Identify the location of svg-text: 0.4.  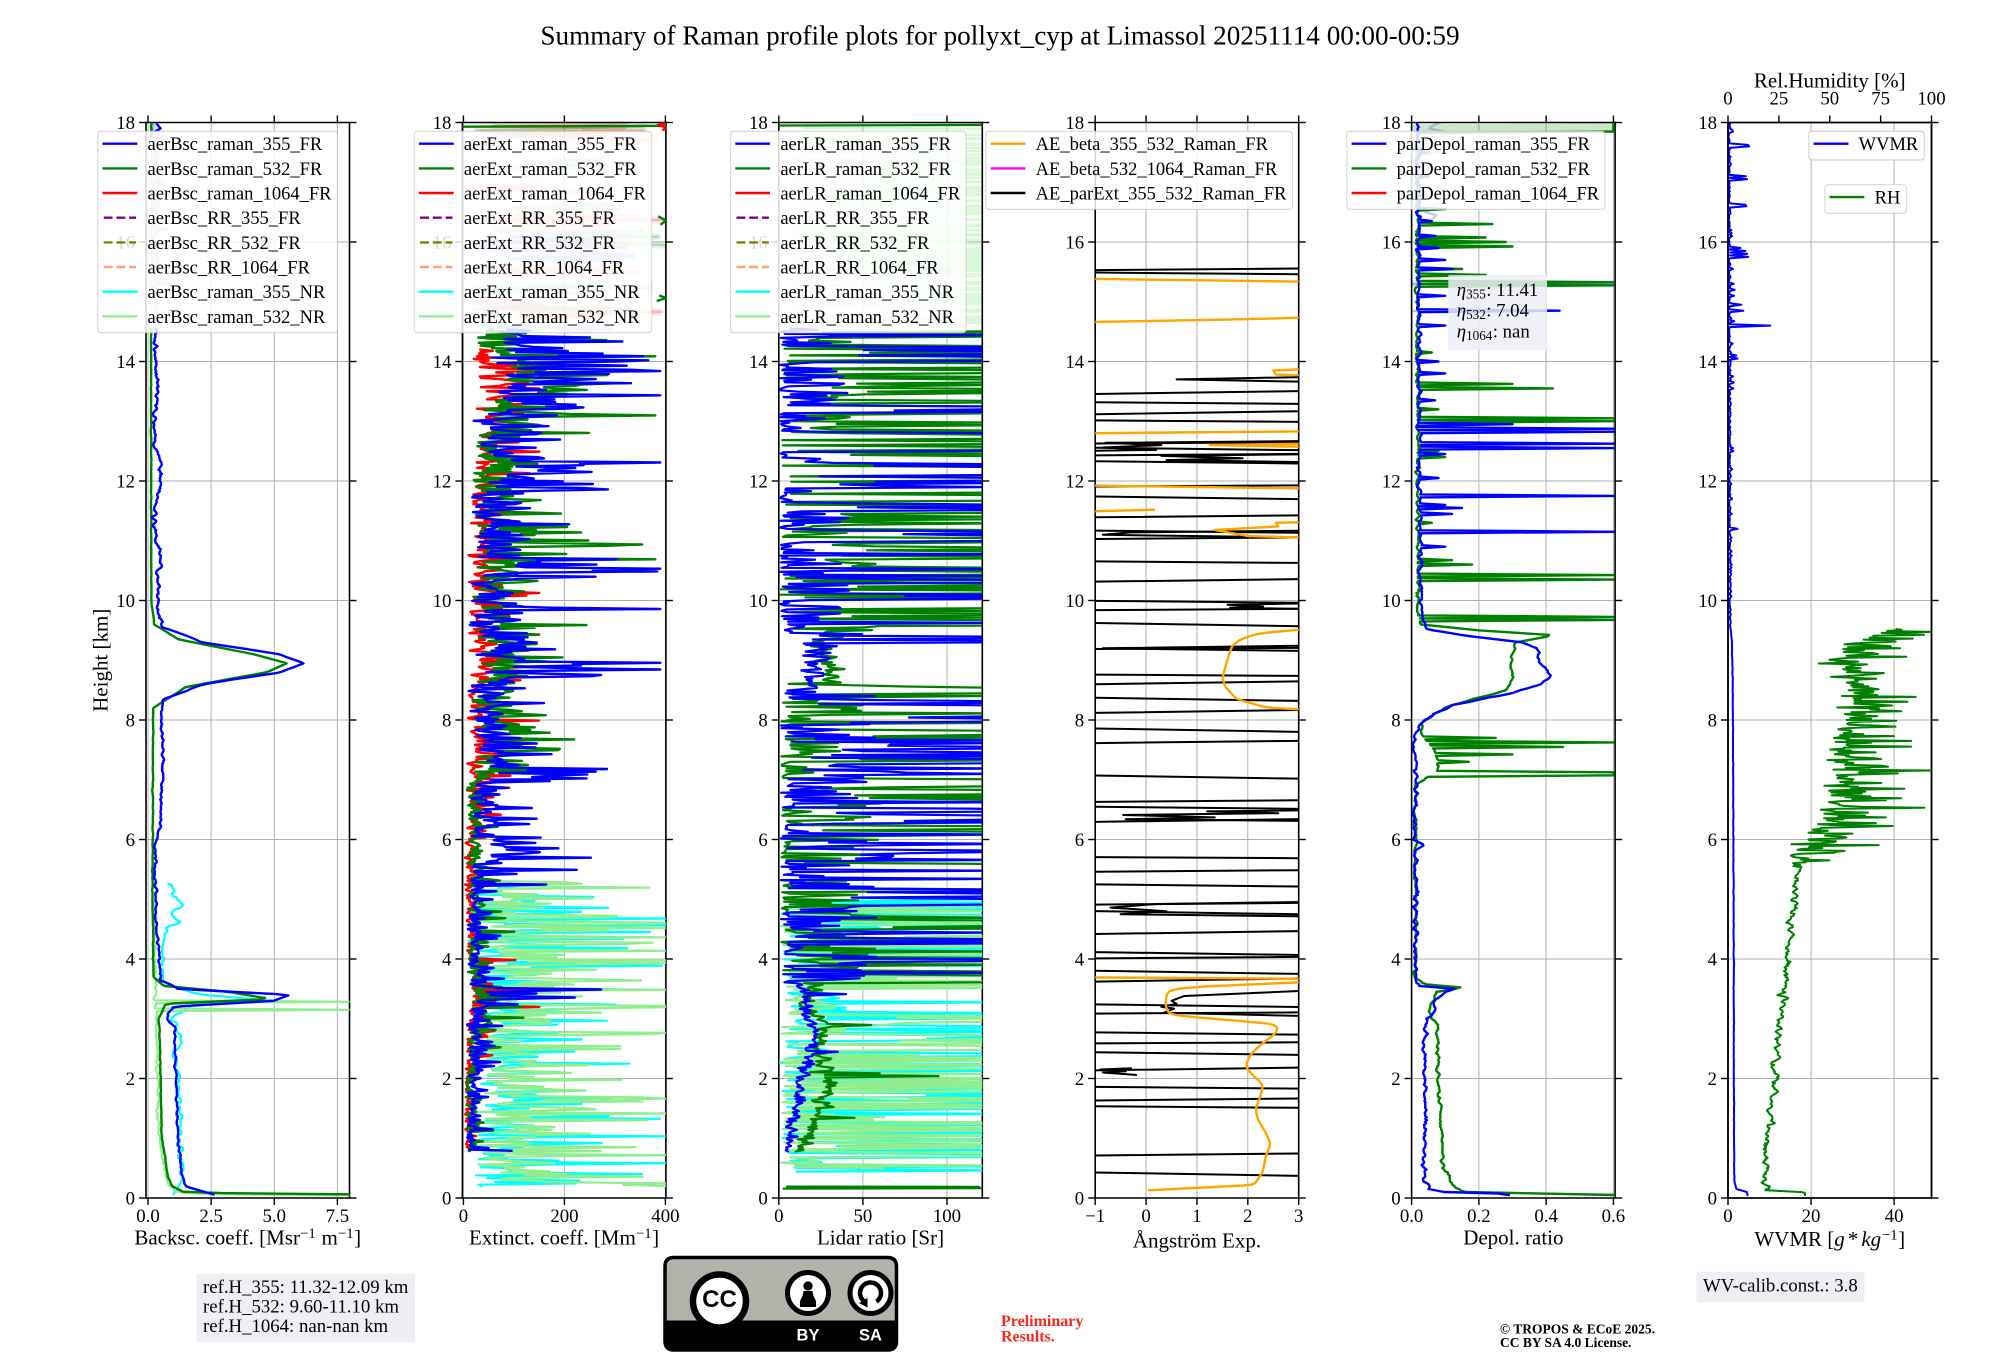
(1546, 1216).